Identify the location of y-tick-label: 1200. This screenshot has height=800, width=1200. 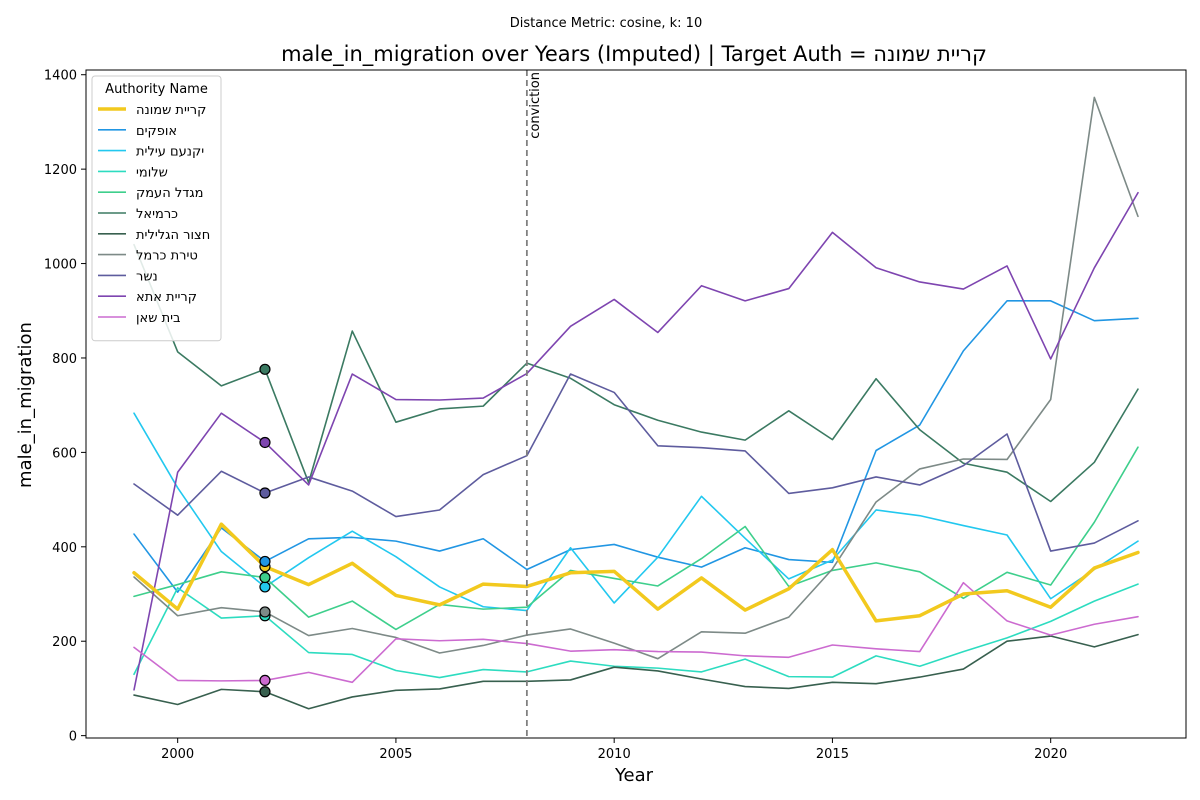
(60, 170).